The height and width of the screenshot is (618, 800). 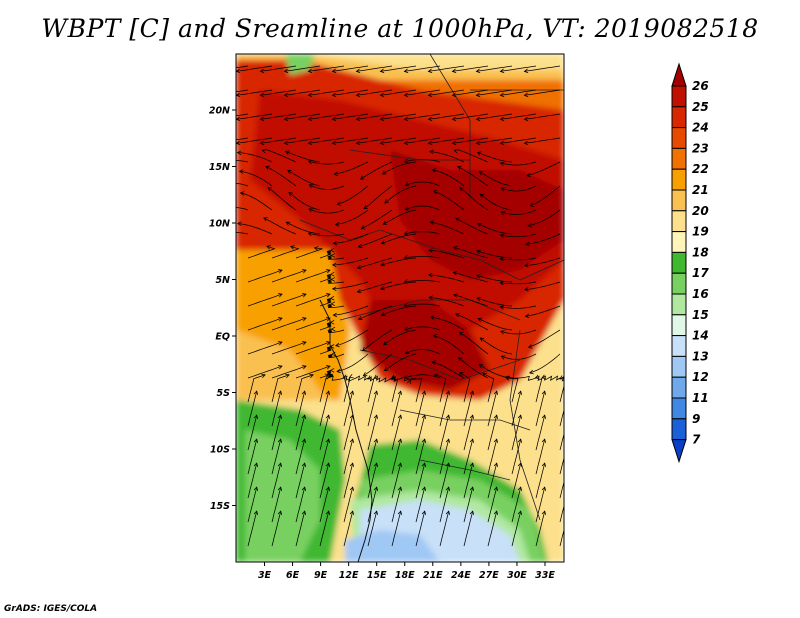 I want to click on lon-label: 21E, so click(x=433, y=575).